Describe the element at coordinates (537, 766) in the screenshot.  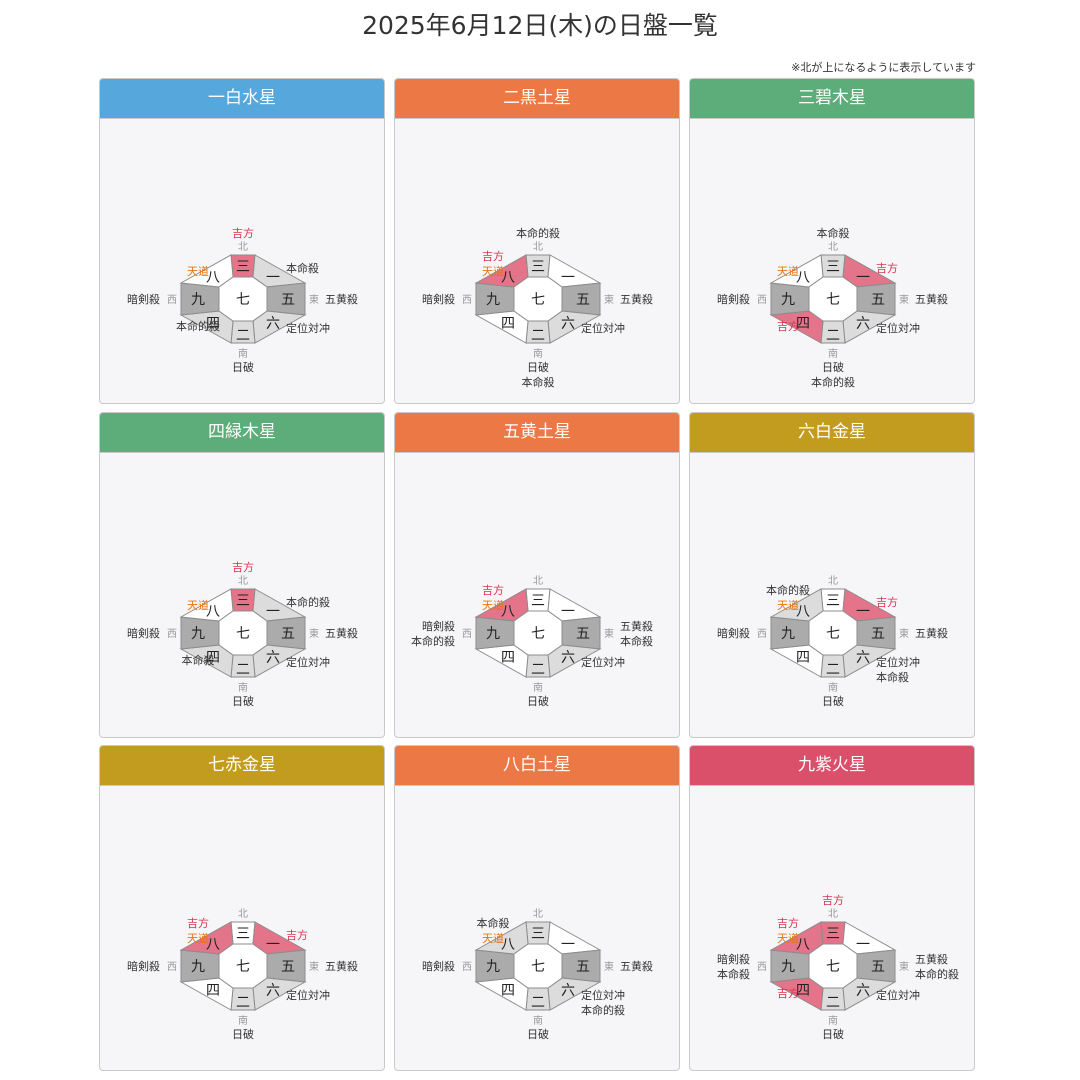
I see `star-board-header: 八白土星` at that location.